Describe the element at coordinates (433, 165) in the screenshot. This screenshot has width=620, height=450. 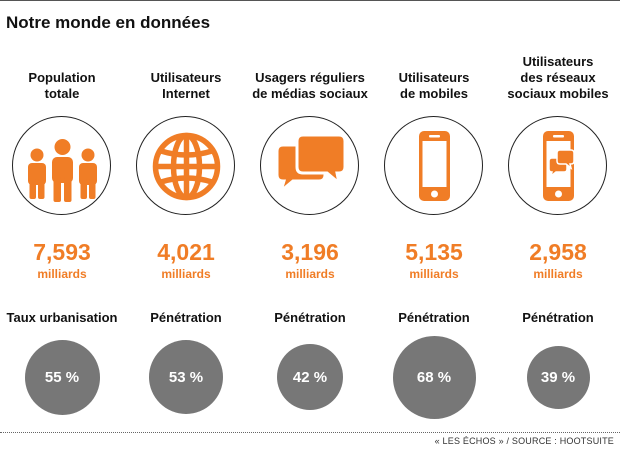
I see `smartphone-icon` at that location.